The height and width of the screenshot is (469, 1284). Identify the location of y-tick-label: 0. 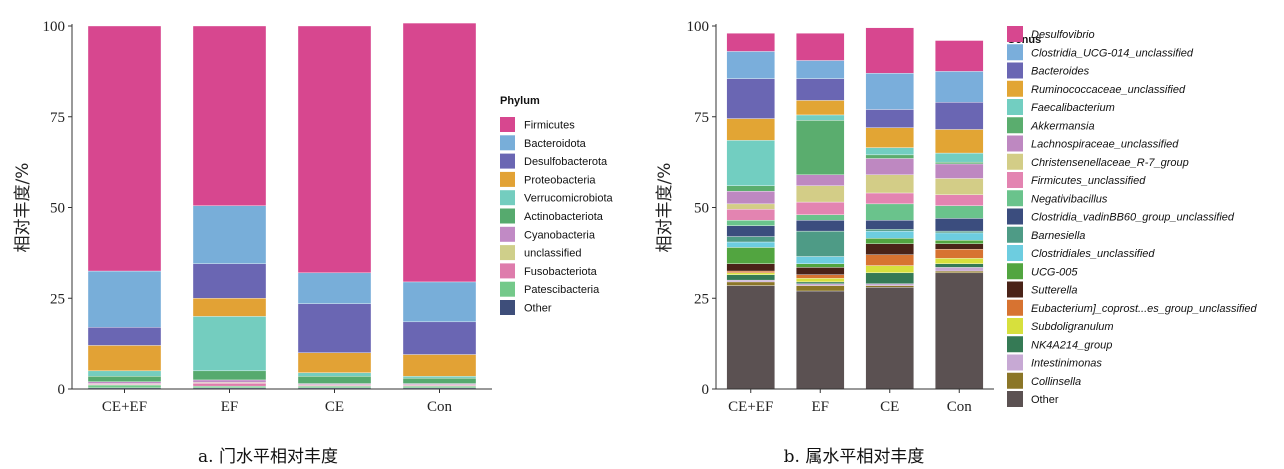
(62, 390).